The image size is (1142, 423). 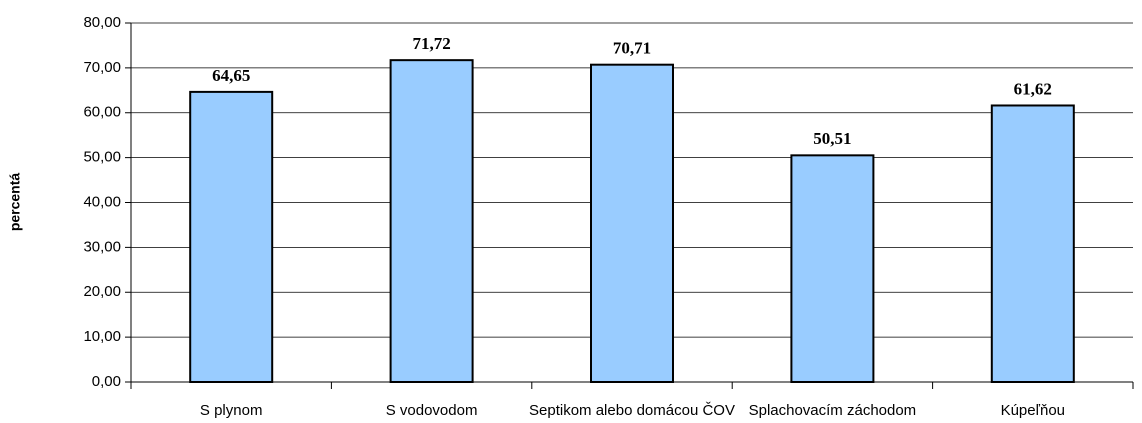 What do you see at coordinates (102, 22) in the screenshot?
I see `y-tick-label: 80,00` at bounding box center [102, 22].